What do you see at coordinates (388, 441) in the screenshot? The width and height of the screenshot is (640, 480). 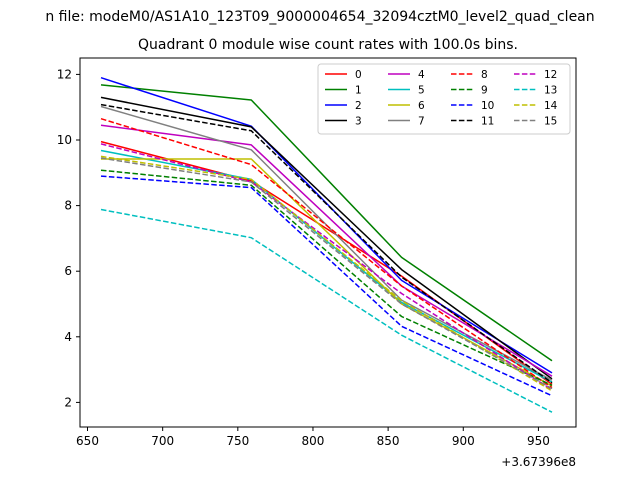 I see `x-tick-label: 850` at bounding box center [388, 441].